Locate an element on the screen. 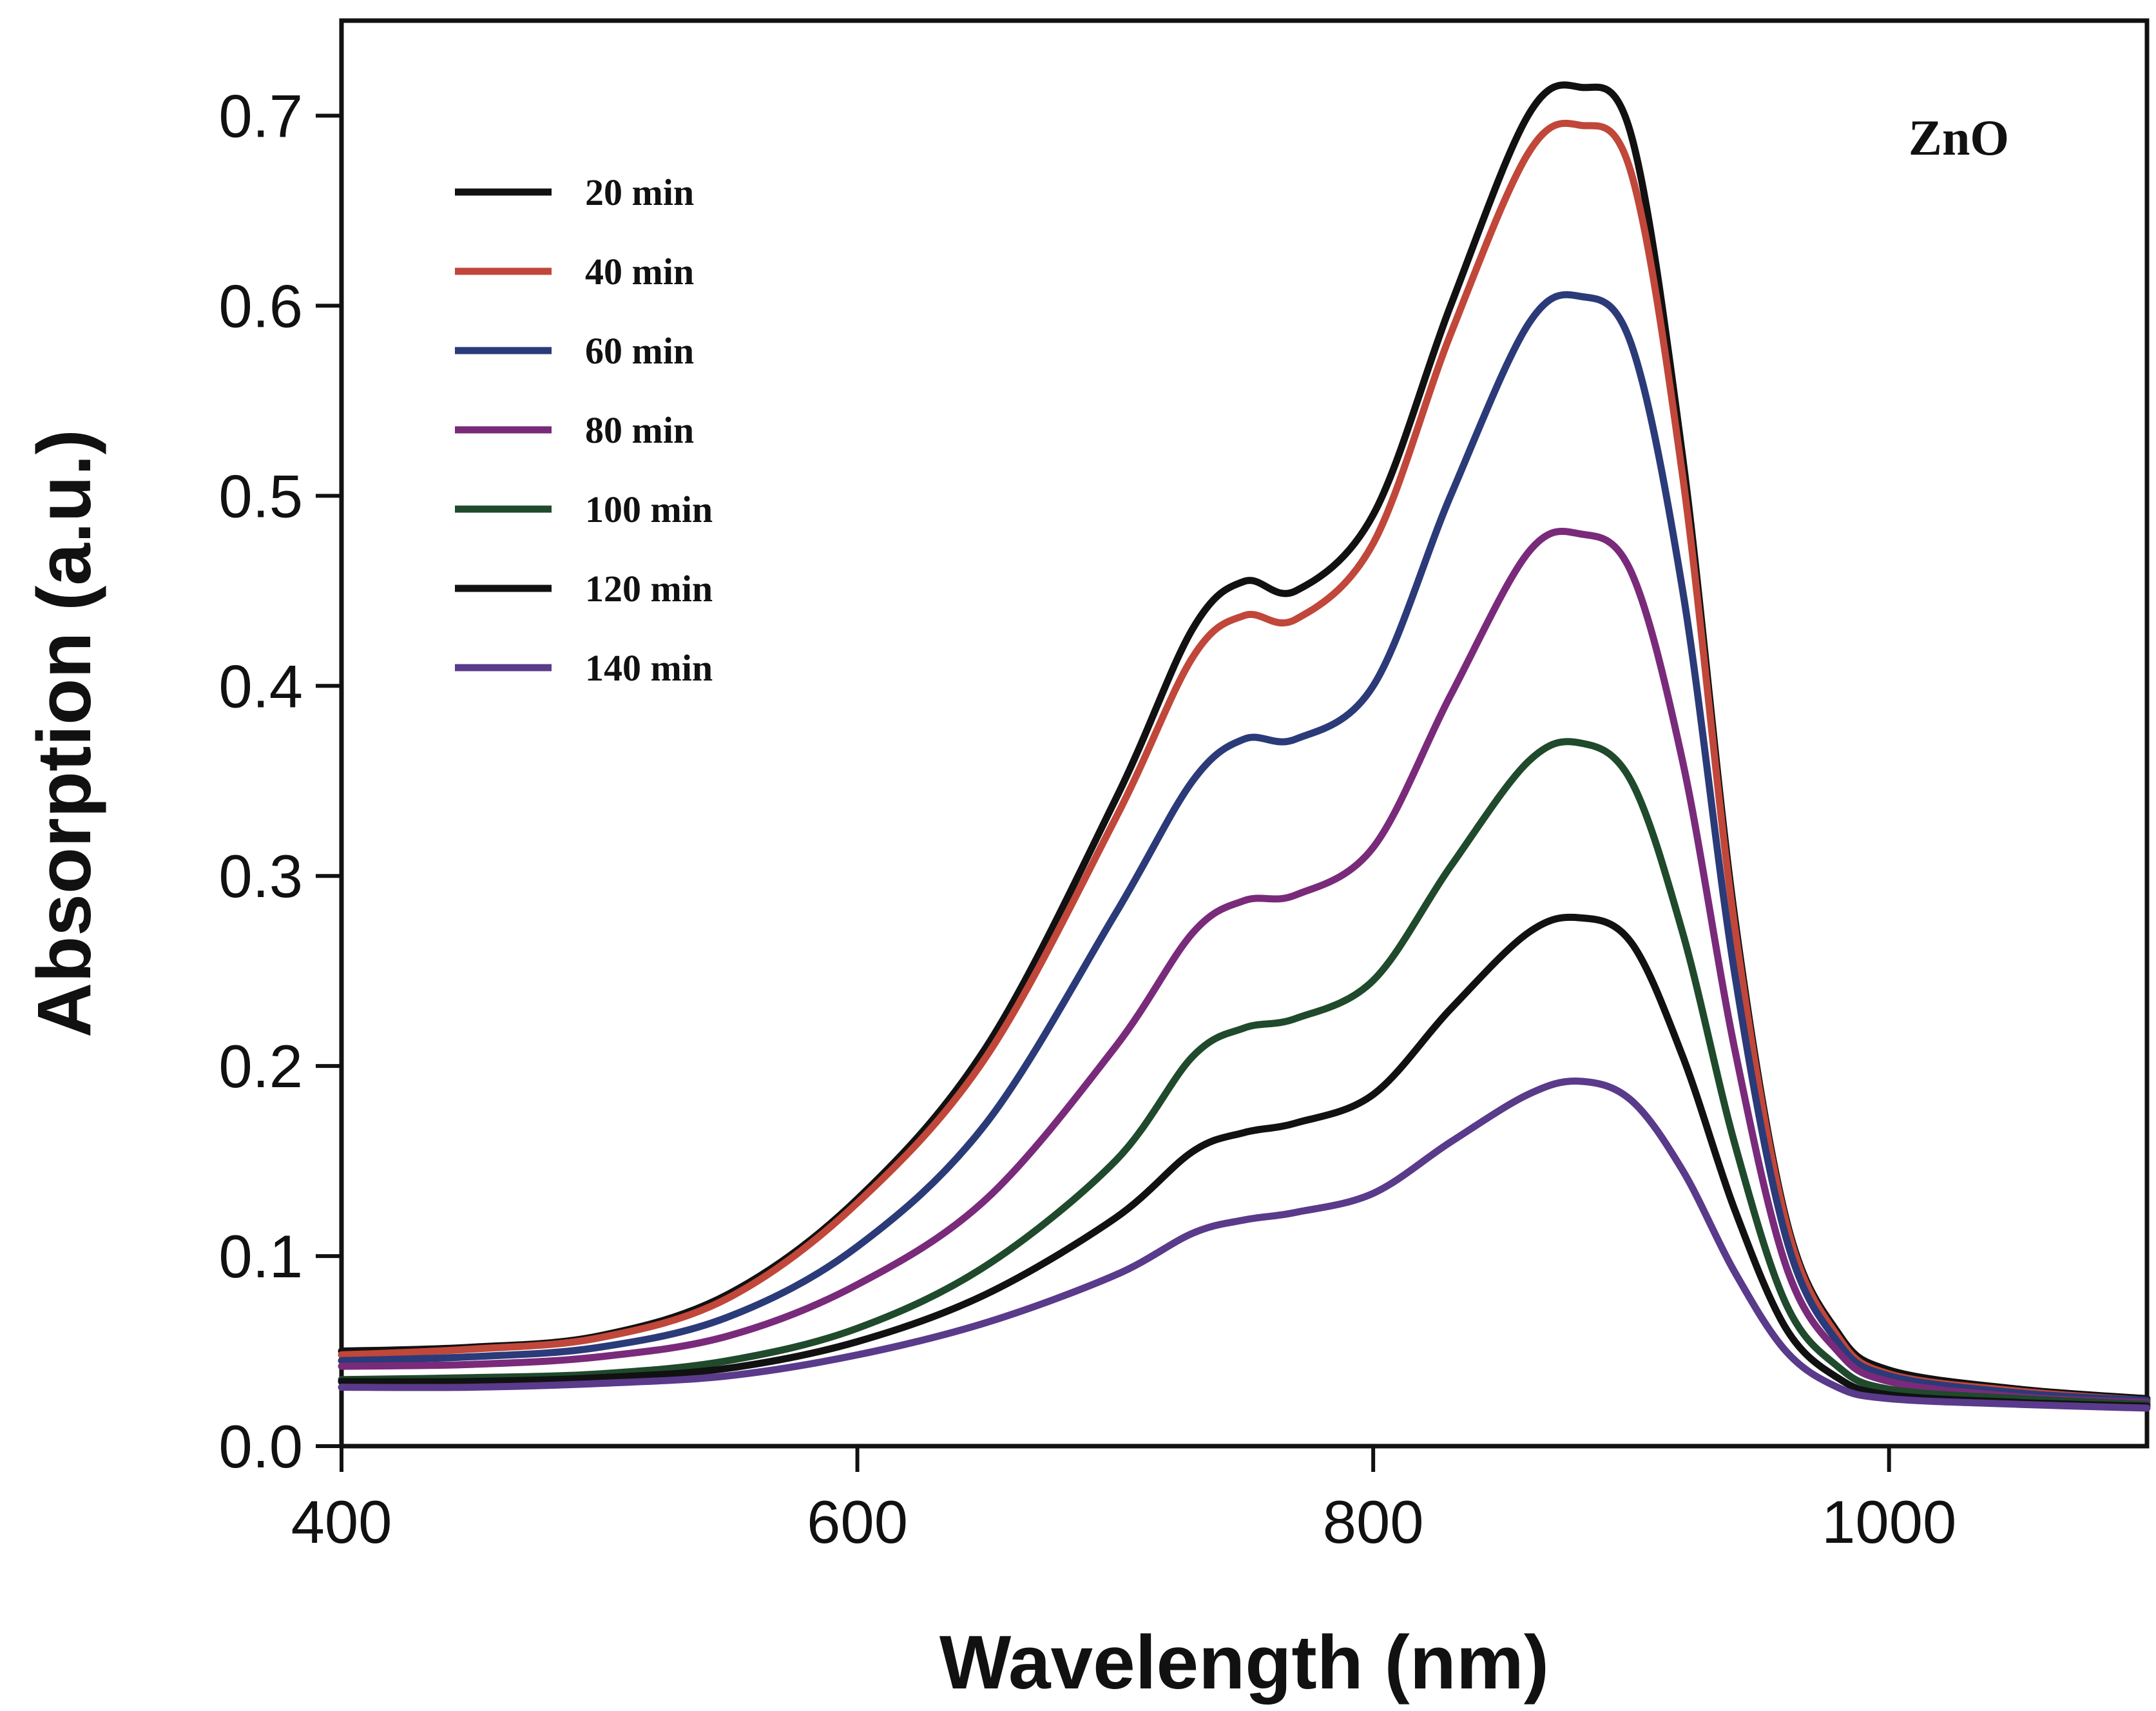 The image size is (2156, 1711). y-tick-label: 0.6 is located at coordinates (260, 306).